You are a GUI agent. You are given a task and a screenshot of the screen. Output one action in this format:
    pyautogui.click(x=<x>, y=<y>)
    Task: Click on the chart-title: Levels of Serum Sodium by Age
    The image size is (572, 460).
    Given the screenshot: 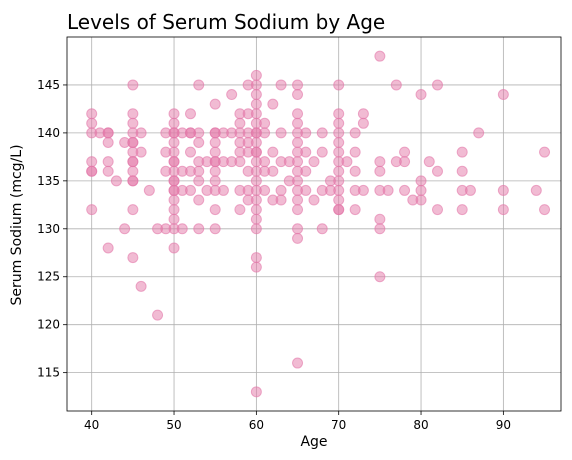 What is the action you would take?
    pyautogui.click(x=226, y=22)
    